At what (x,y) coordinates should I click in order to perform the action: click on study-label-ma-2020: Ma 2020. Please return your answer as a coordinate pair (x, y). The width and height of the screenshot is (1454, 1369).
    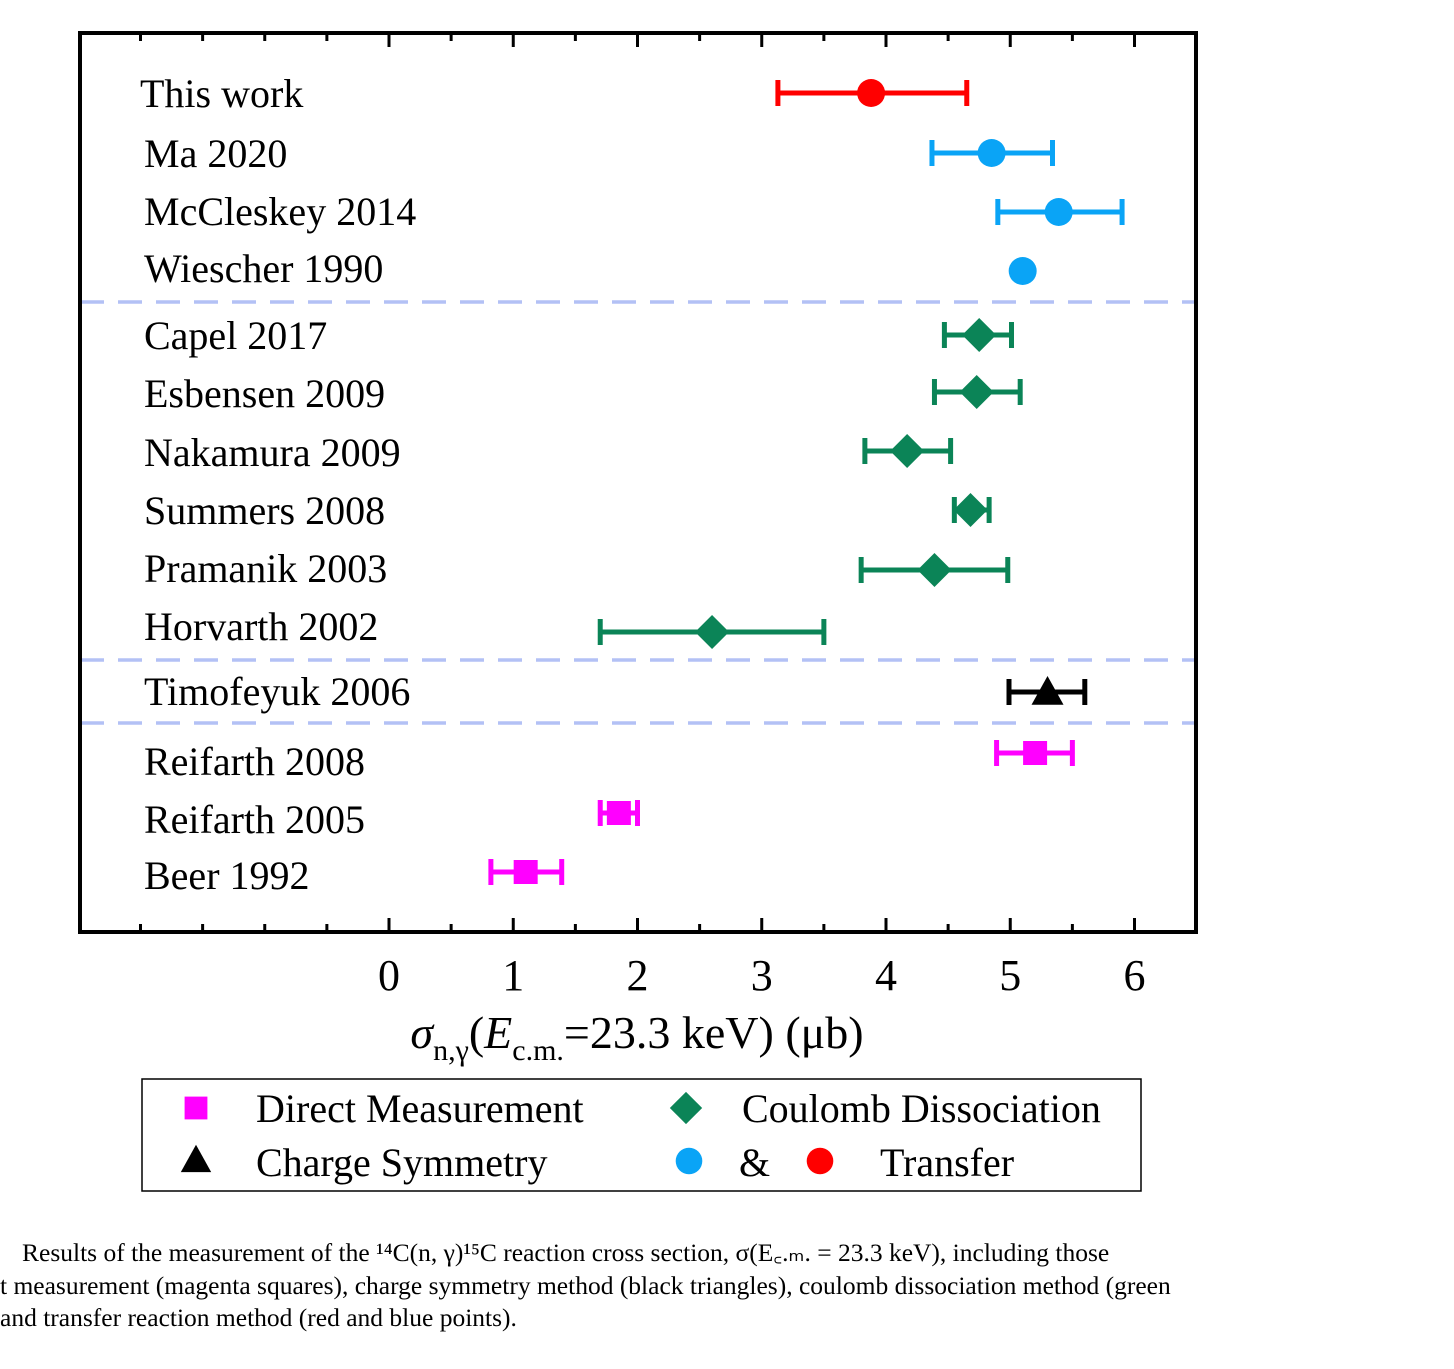
    Looking at the image, I should click on (215, 153).